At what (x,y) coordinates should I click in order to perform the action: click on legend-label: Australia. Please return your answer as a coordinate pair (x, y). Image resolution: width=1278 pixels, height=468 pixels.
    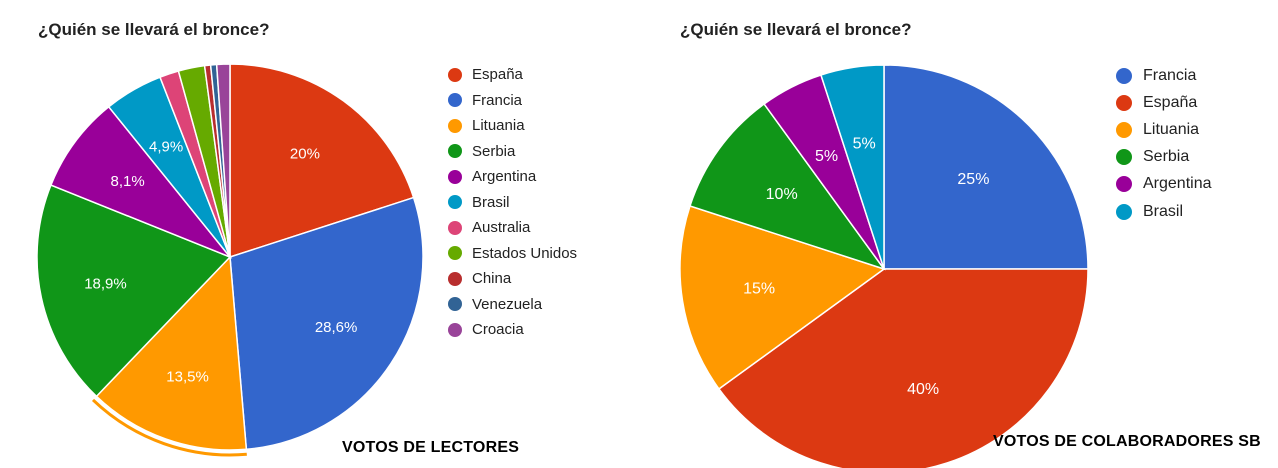
    Looking at the image, I should click on (501, 228).